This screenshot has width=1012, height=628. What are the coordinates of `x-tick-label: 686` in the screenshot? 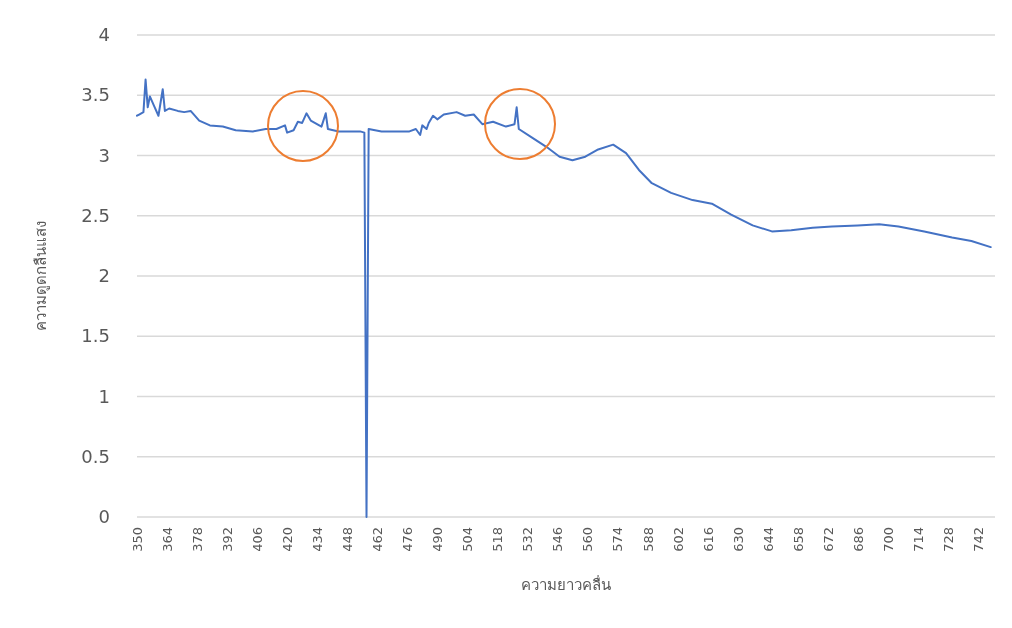 It's located at (858, 539).